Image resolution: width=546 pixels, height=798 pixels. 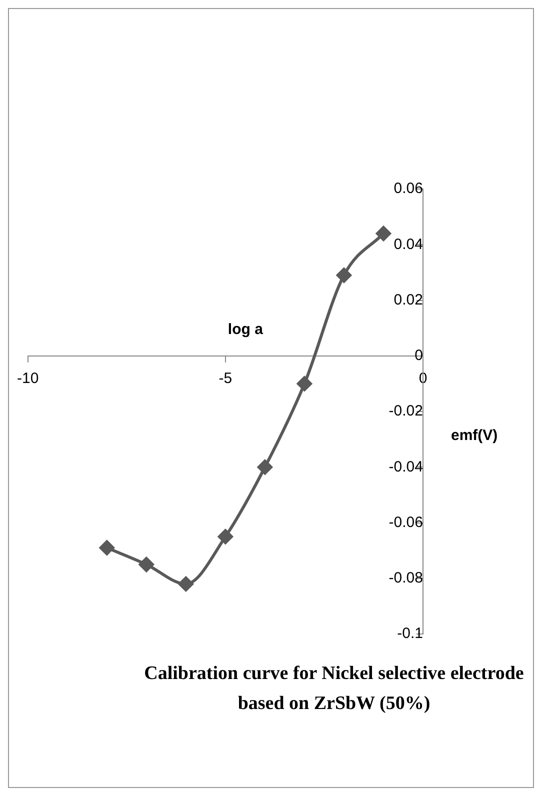 I want to click on text: Calibration curve for Nickel selective electrode based on ZrSbW (50%), so click(x=334, y=689).